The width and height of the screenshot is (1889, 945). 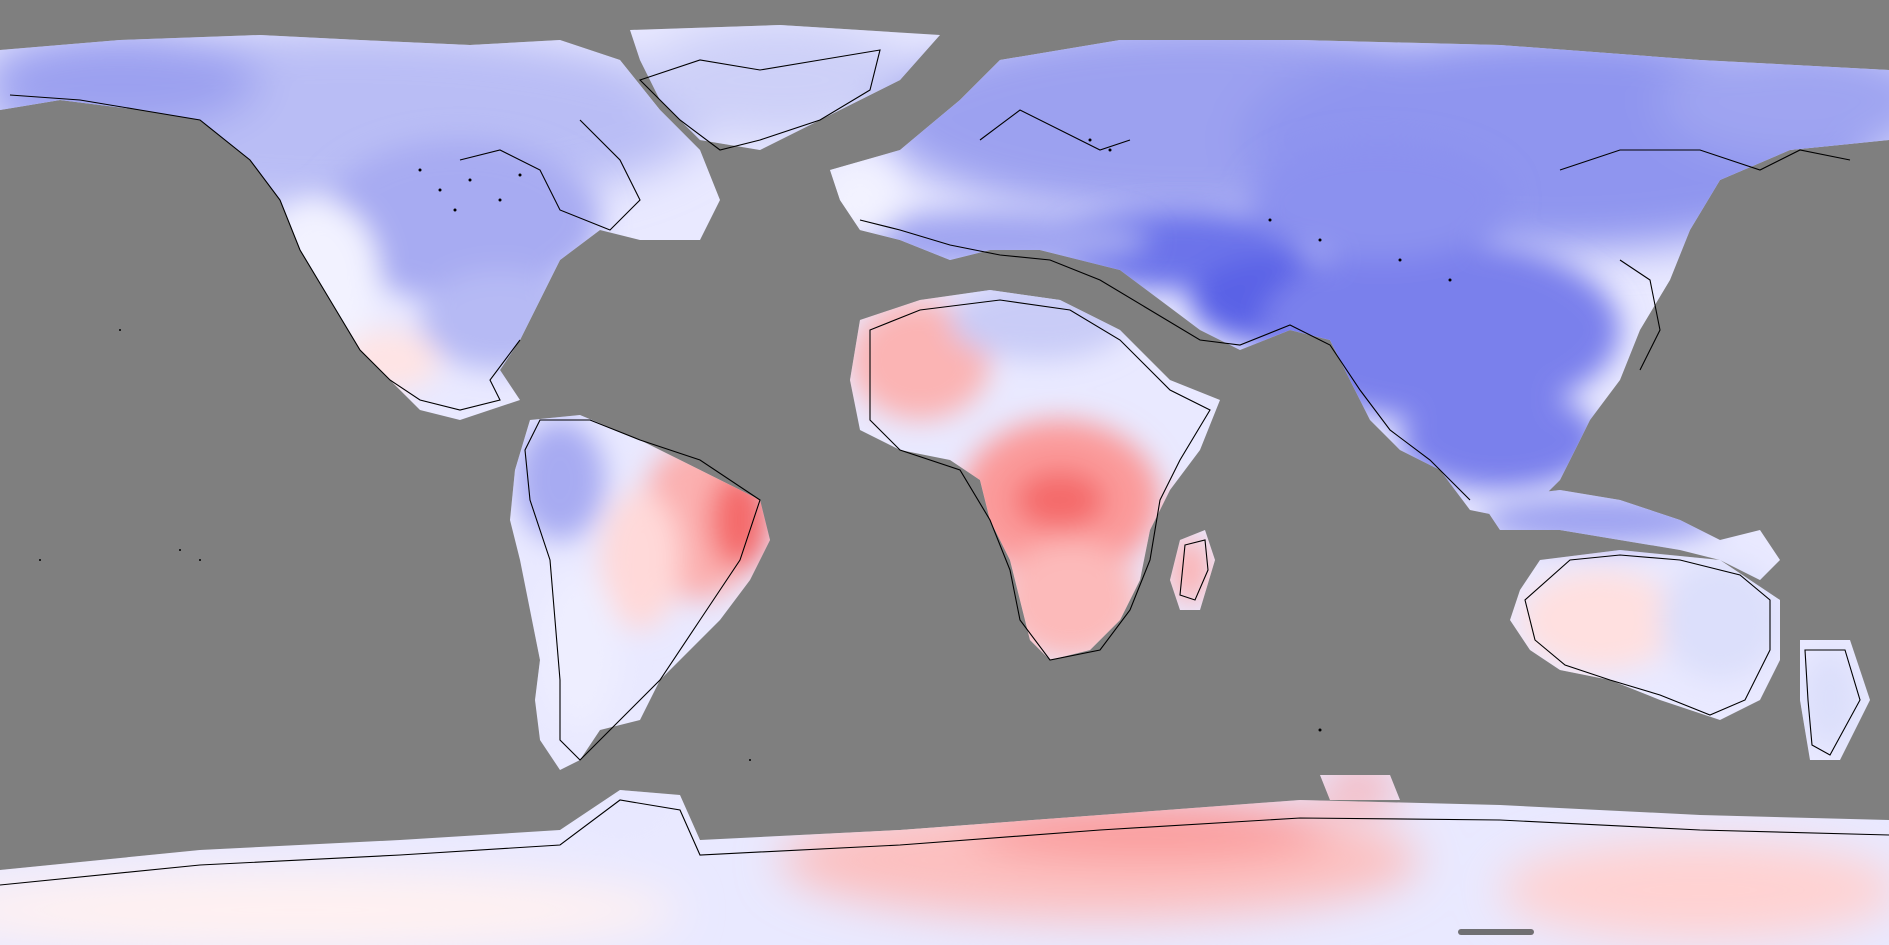 What do you see at coordinates (1496, 932) in the screenshot?
I see `horizontal-scrollbar-thumb` at bounding box center [1496, 932].